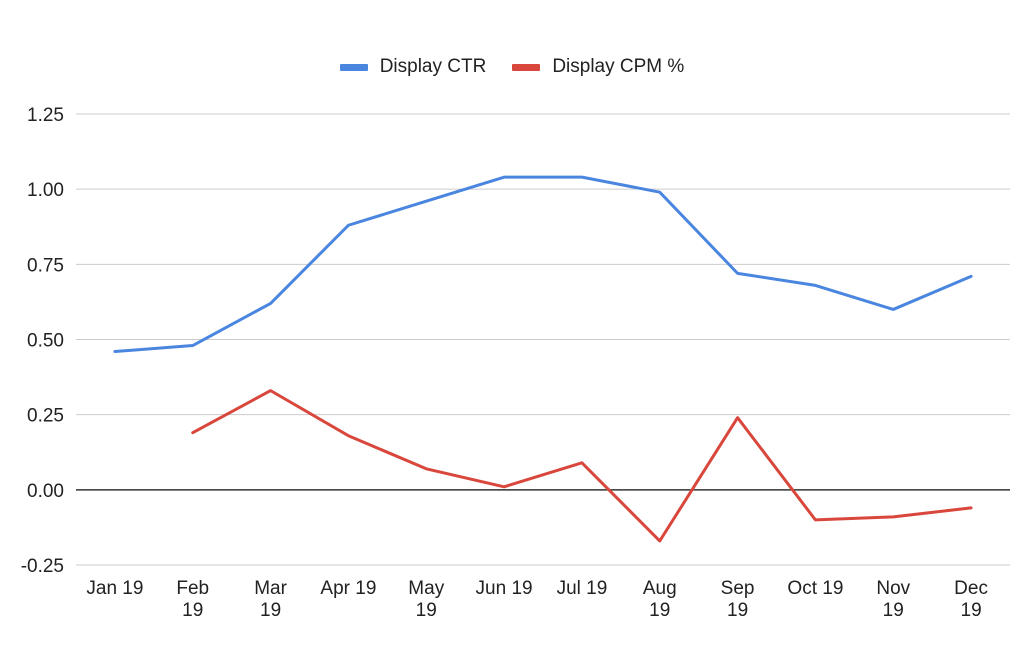 This screenshot has width=1024, height=672. What do you see at coordinates (618, 66) in the screenshot?
I see `legend-label-display-cpm: Display CPM %` at bounding box center [618, 66].